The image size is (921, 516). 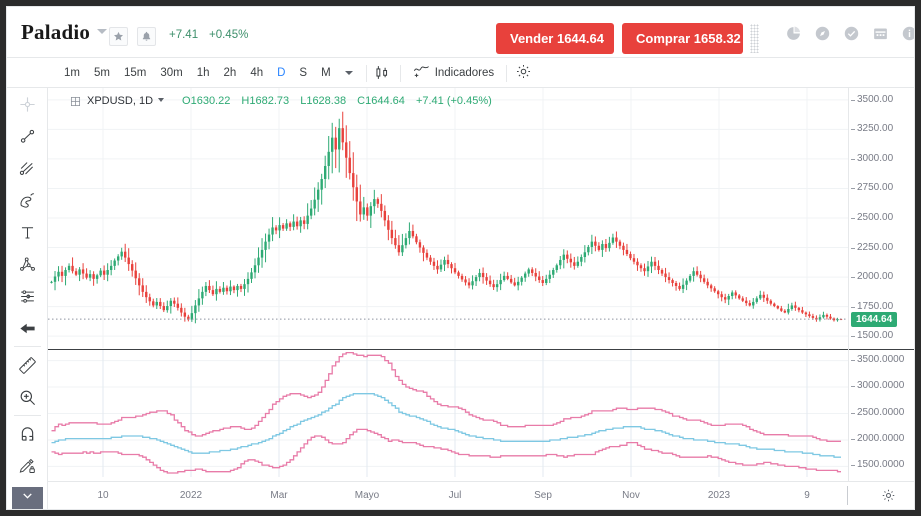 What do you see at coordinates (807, 495) in the screenshot?
I see `time-tick: 9` at bounding box center [807, 495].